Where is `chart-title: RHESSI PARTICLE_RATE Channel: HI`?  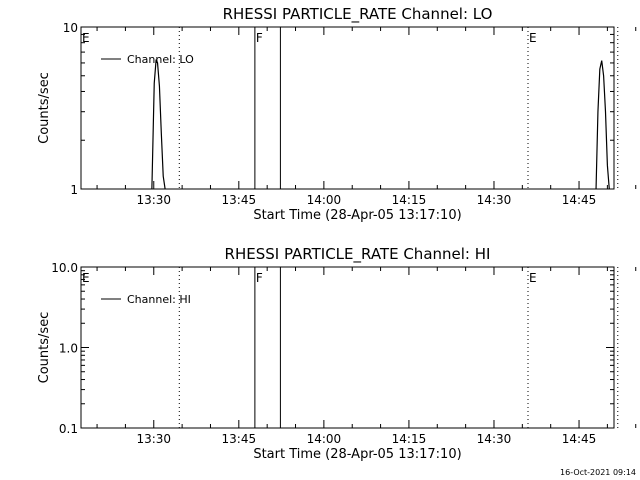 chart-title: RHESSI PARTICLE_RATE Channel: HI is located at coordinates (358, 254).